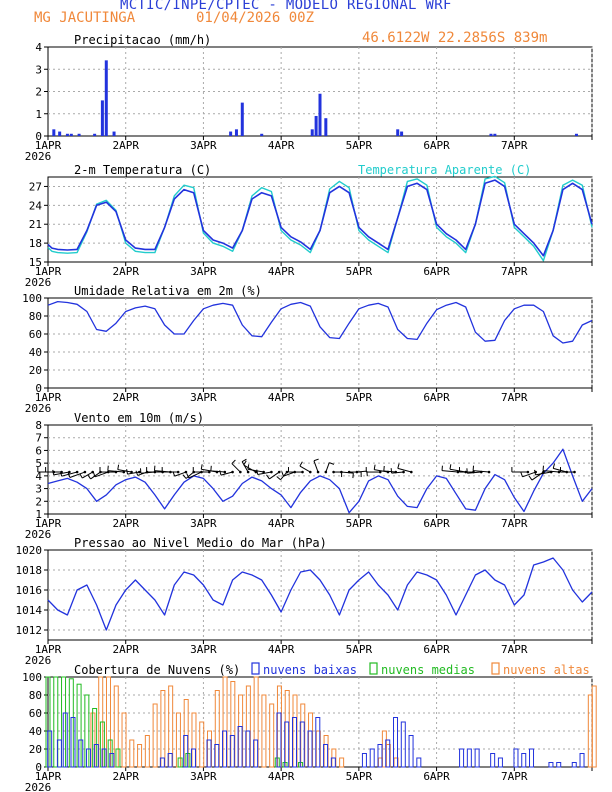  I want to click on coordinates-label: 46.6122W 22.2856S 839m, so click(455, 38).